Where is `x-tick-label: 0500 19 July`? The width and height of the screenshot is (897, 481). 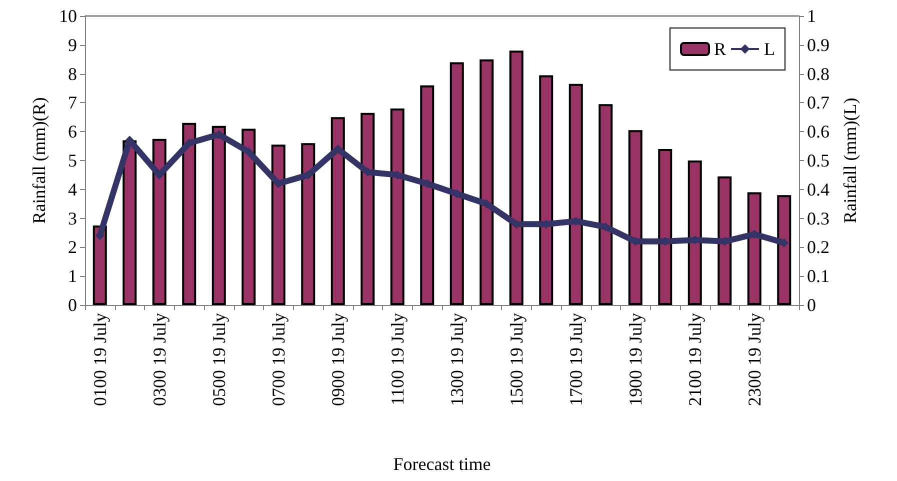 x-tick-label: 0500 19 July is located at coordinates (218, 359).